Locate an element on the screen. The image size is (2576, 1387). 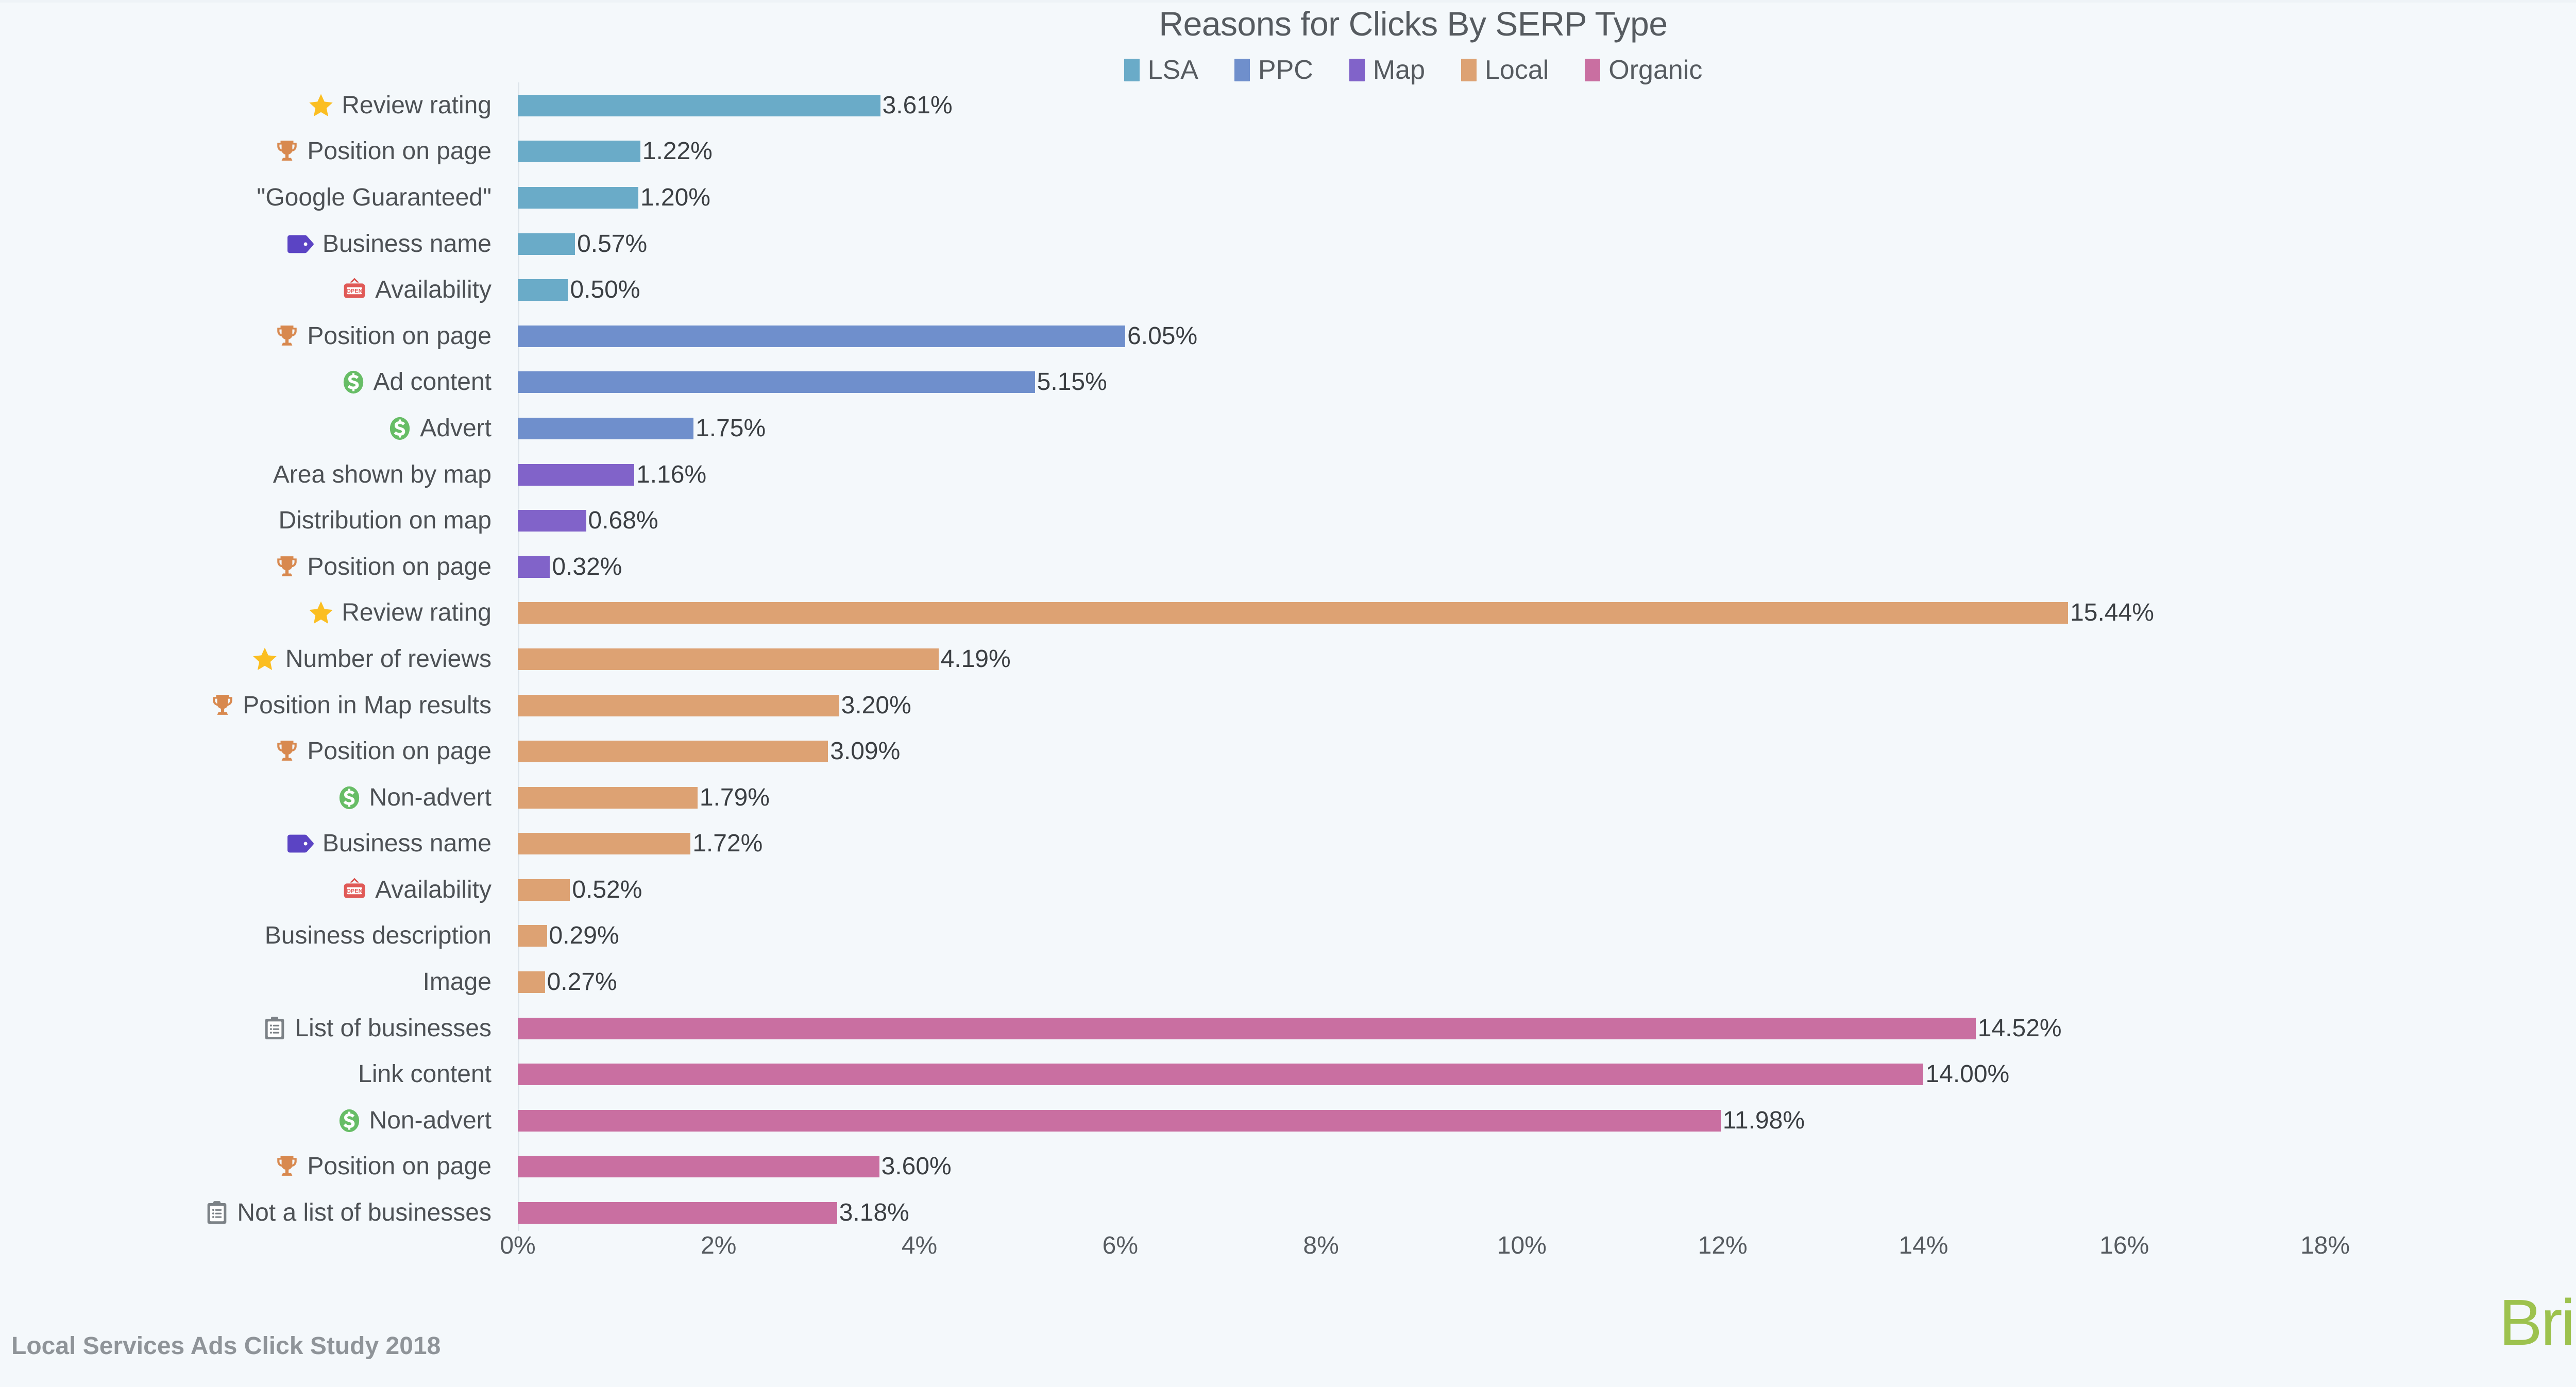
bar-row: Business description 0.29% is located at coordinates (1288, 936).